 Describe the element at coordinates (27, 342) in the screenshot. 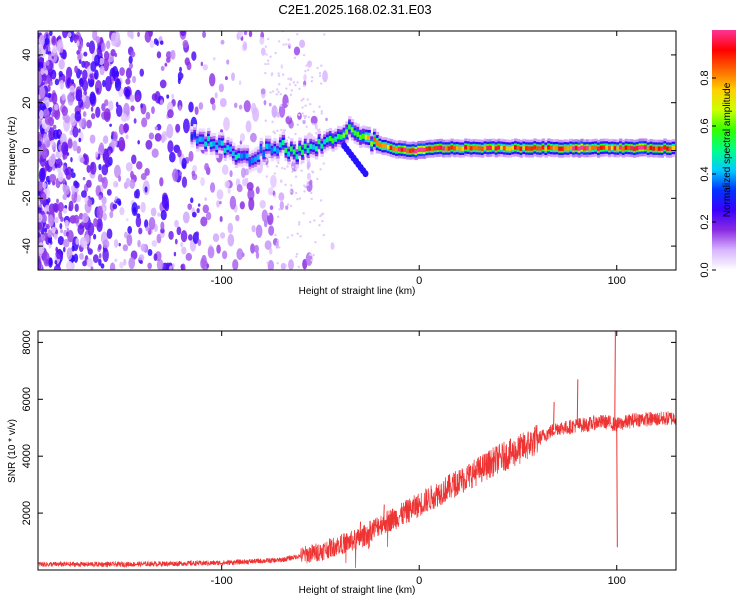

I see `y-tick-label: 8000` at that location.